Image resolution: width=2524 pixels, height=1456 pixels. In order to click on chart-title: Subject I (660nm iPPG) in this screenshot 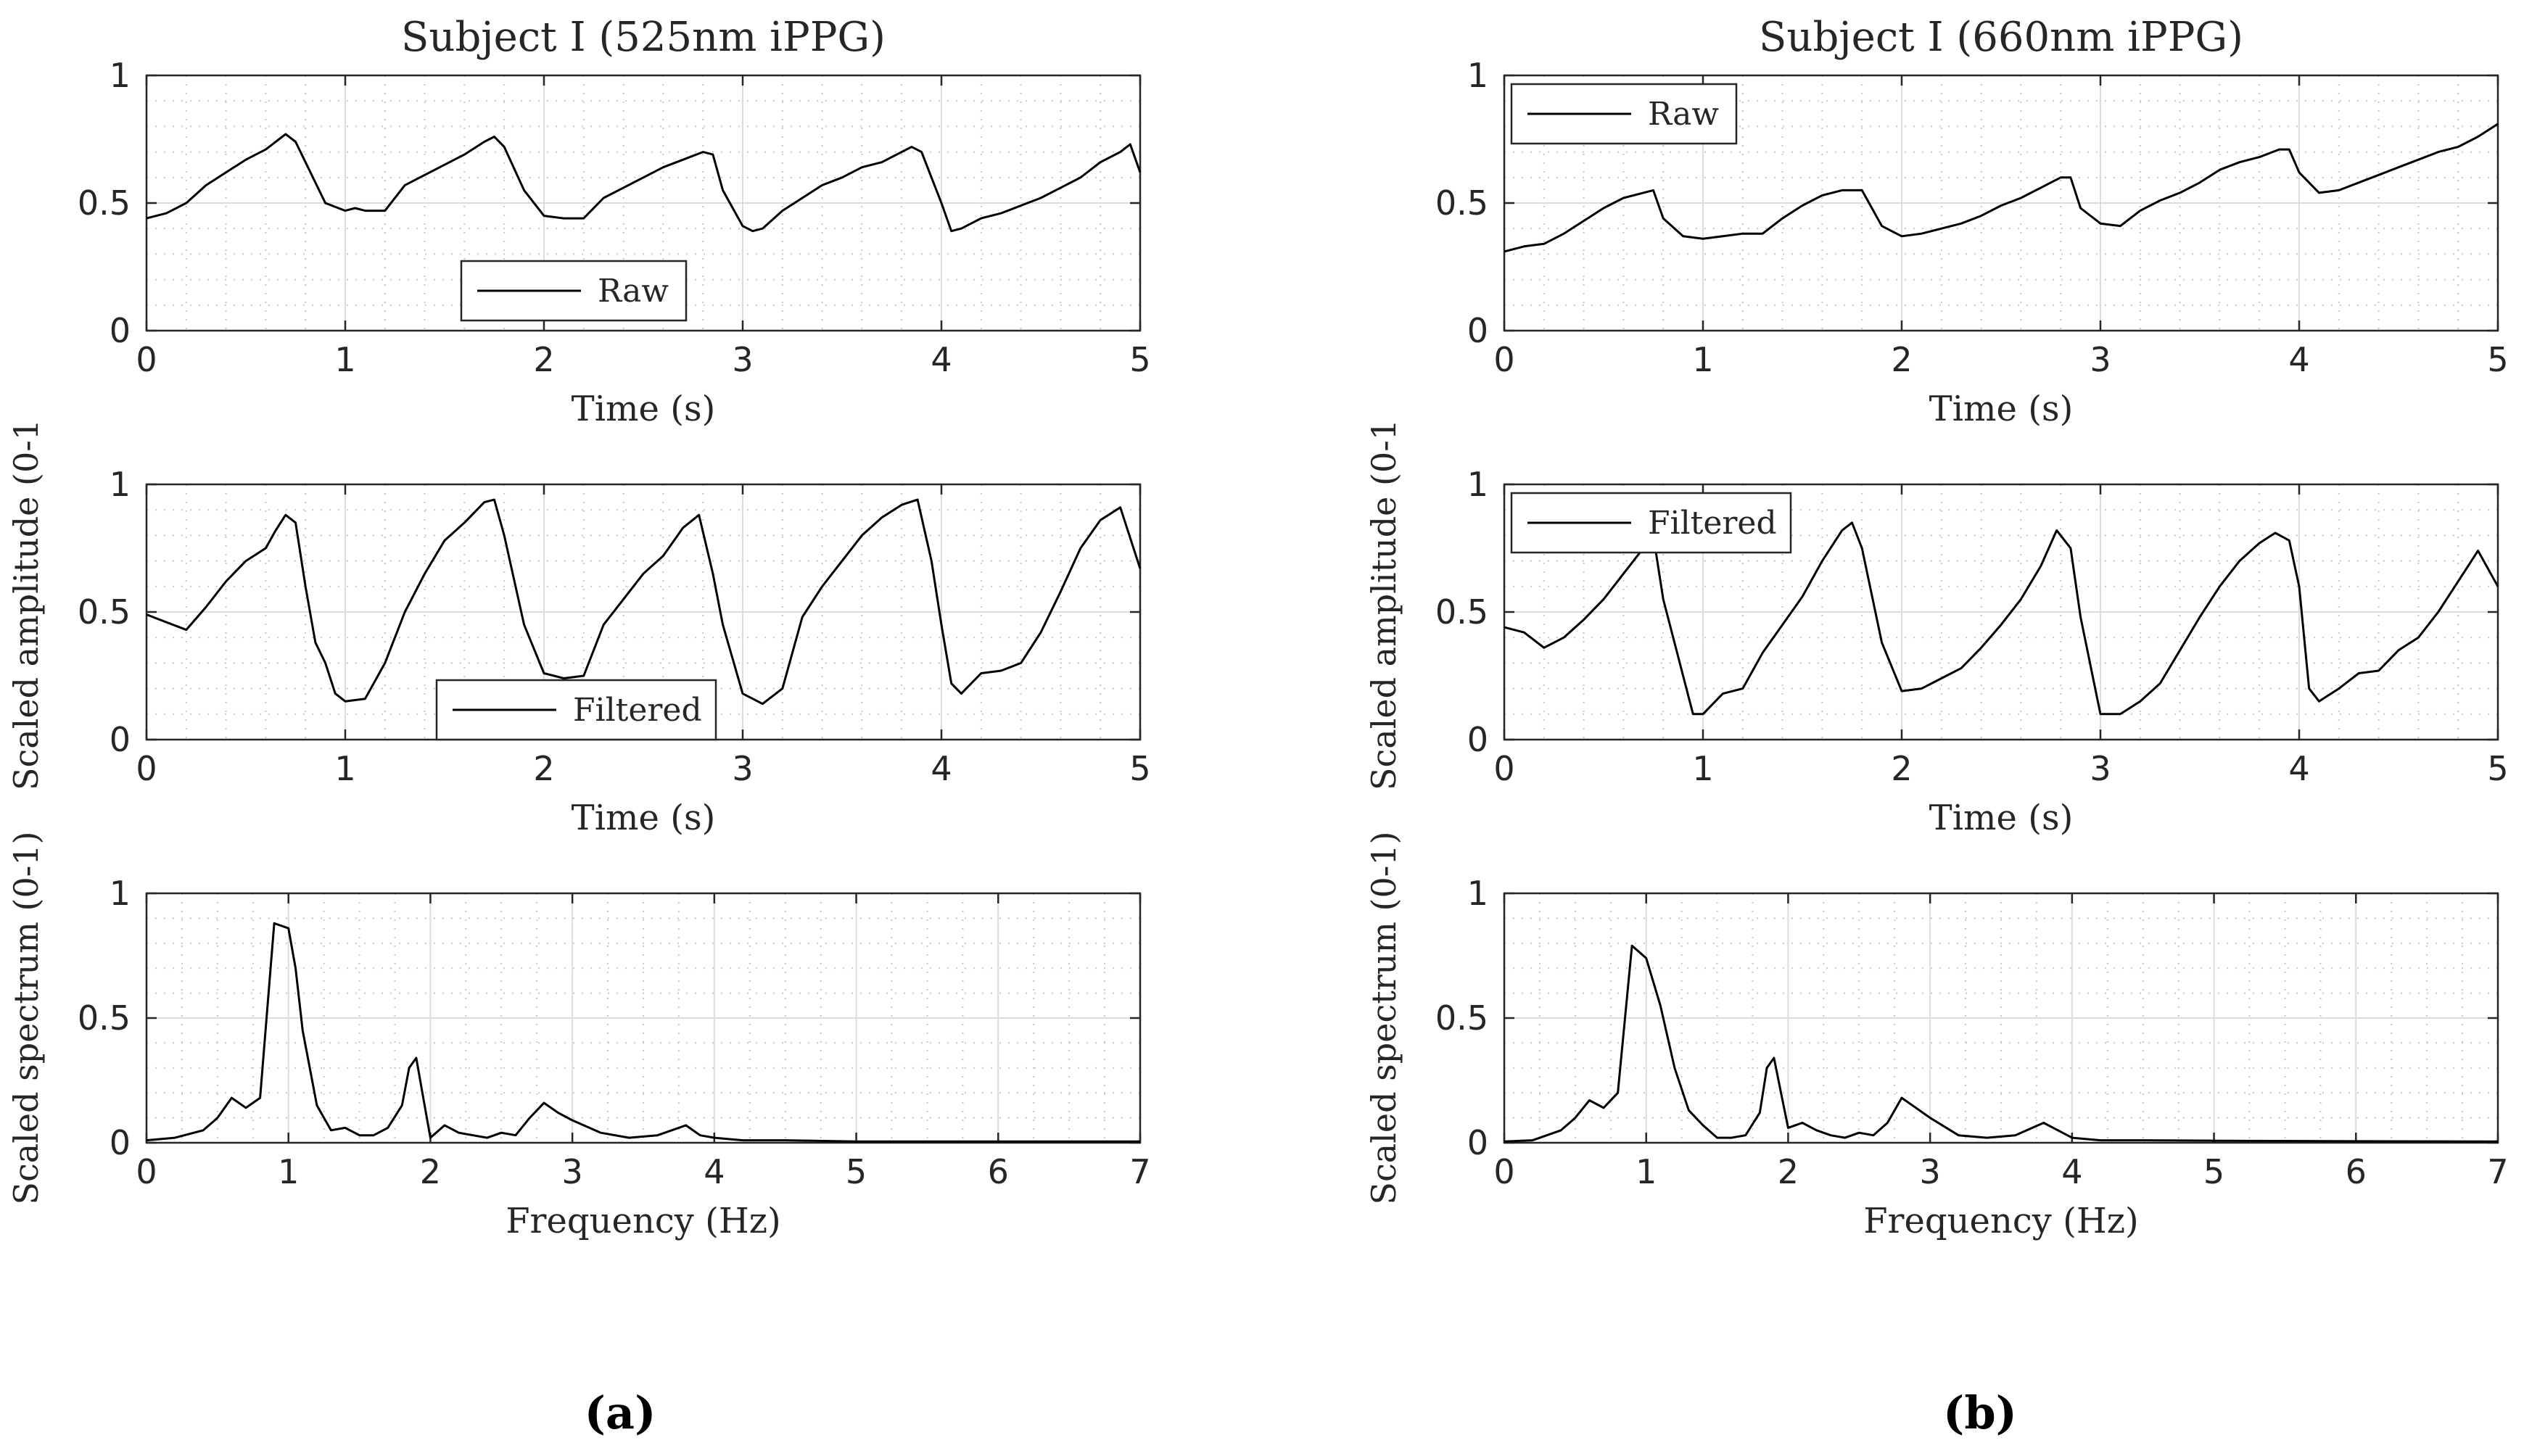, I will do `click(2001, 37)`.